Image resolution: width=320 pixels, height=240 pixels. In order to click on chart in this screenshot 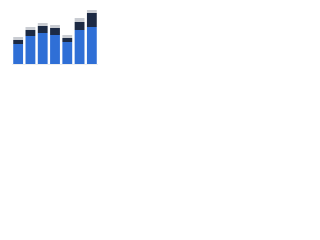, I will do `click(55, 37)`.